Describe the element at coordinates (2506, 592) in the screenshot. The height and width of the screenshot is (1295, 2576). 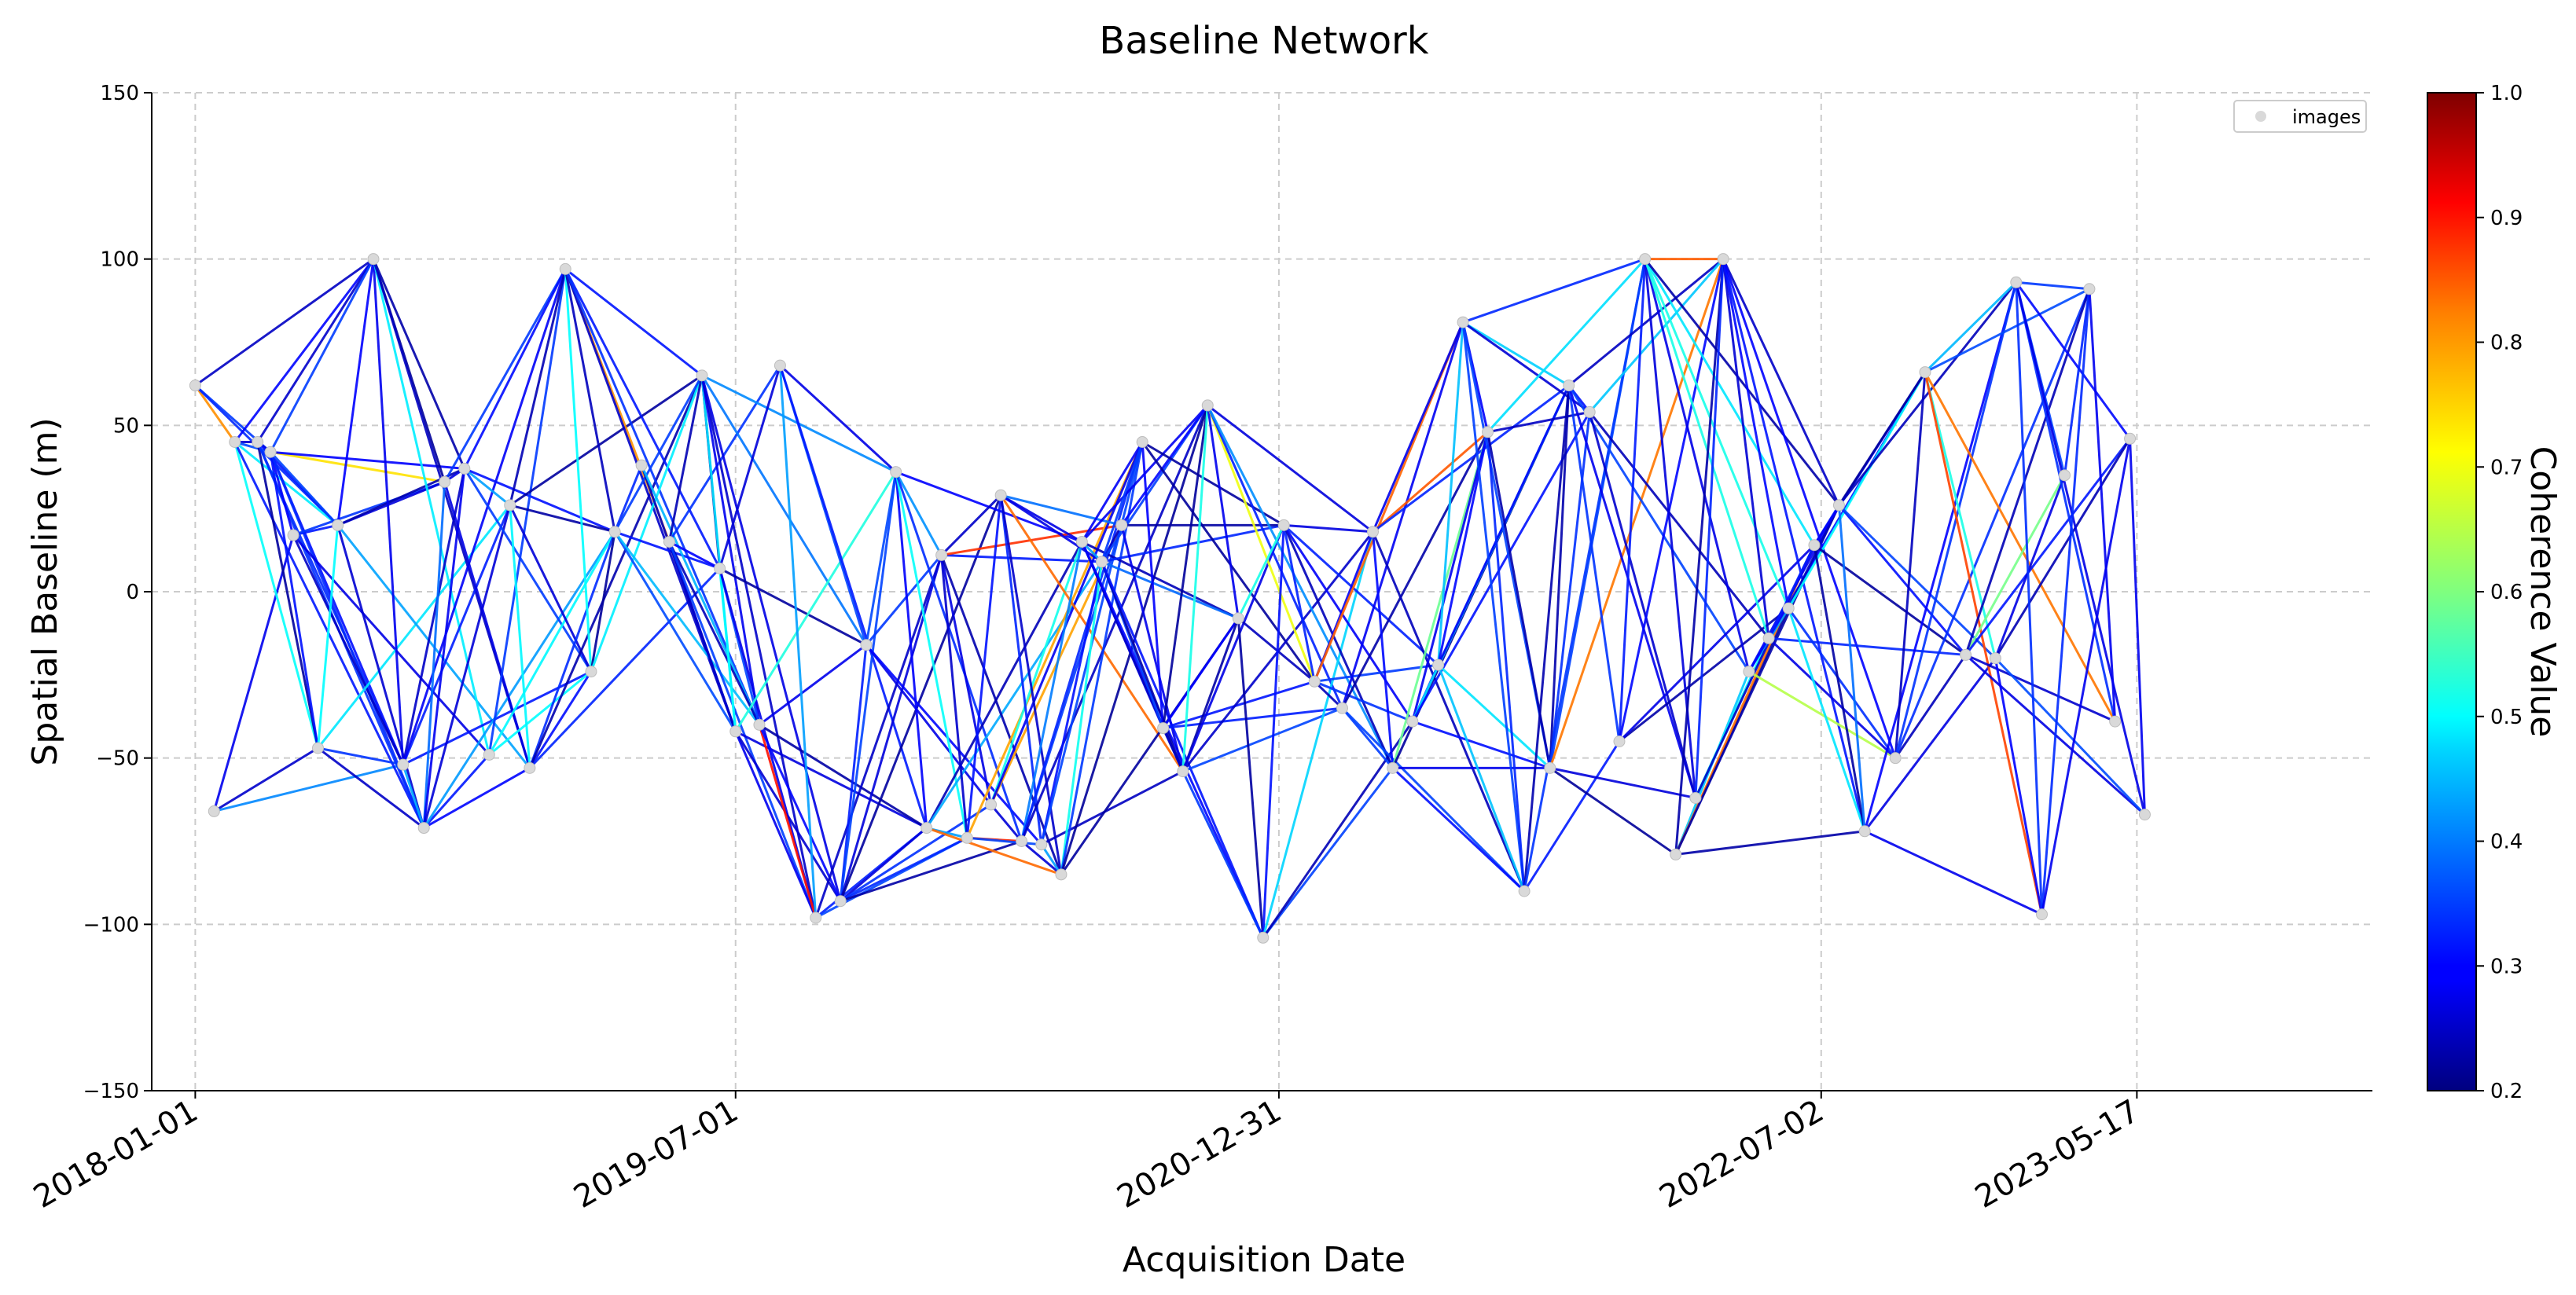
I see `colorbar-tick-label: 0.6` at that location.